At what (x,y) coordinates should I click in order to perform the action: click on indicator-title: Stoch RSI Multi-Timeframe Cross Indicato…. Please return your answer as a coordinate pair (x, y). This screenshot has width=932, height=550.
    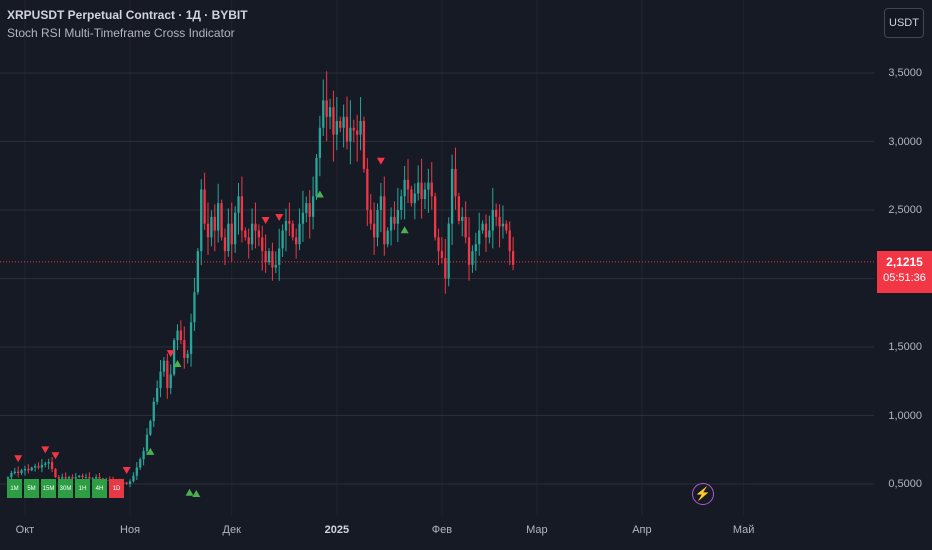
    Looking at the image, I should click on (121, 33).